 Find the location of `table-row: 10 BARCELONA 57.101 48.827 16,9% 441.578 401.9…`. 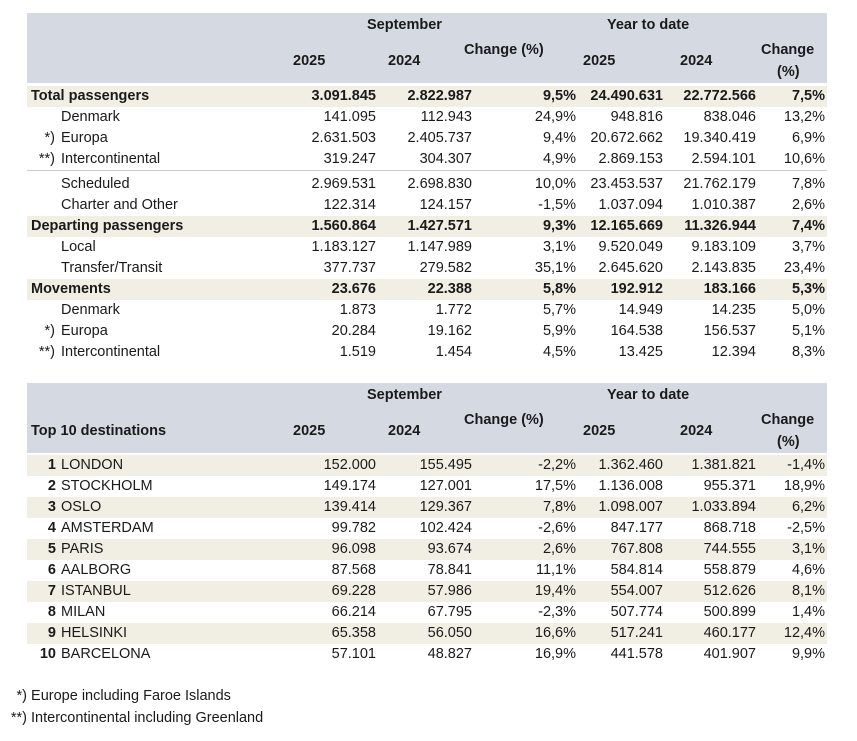

table-row: 10 BARCELONA 57.101 48.827 16,9% 441.578 401.9… is located at coordinates (427, 654).